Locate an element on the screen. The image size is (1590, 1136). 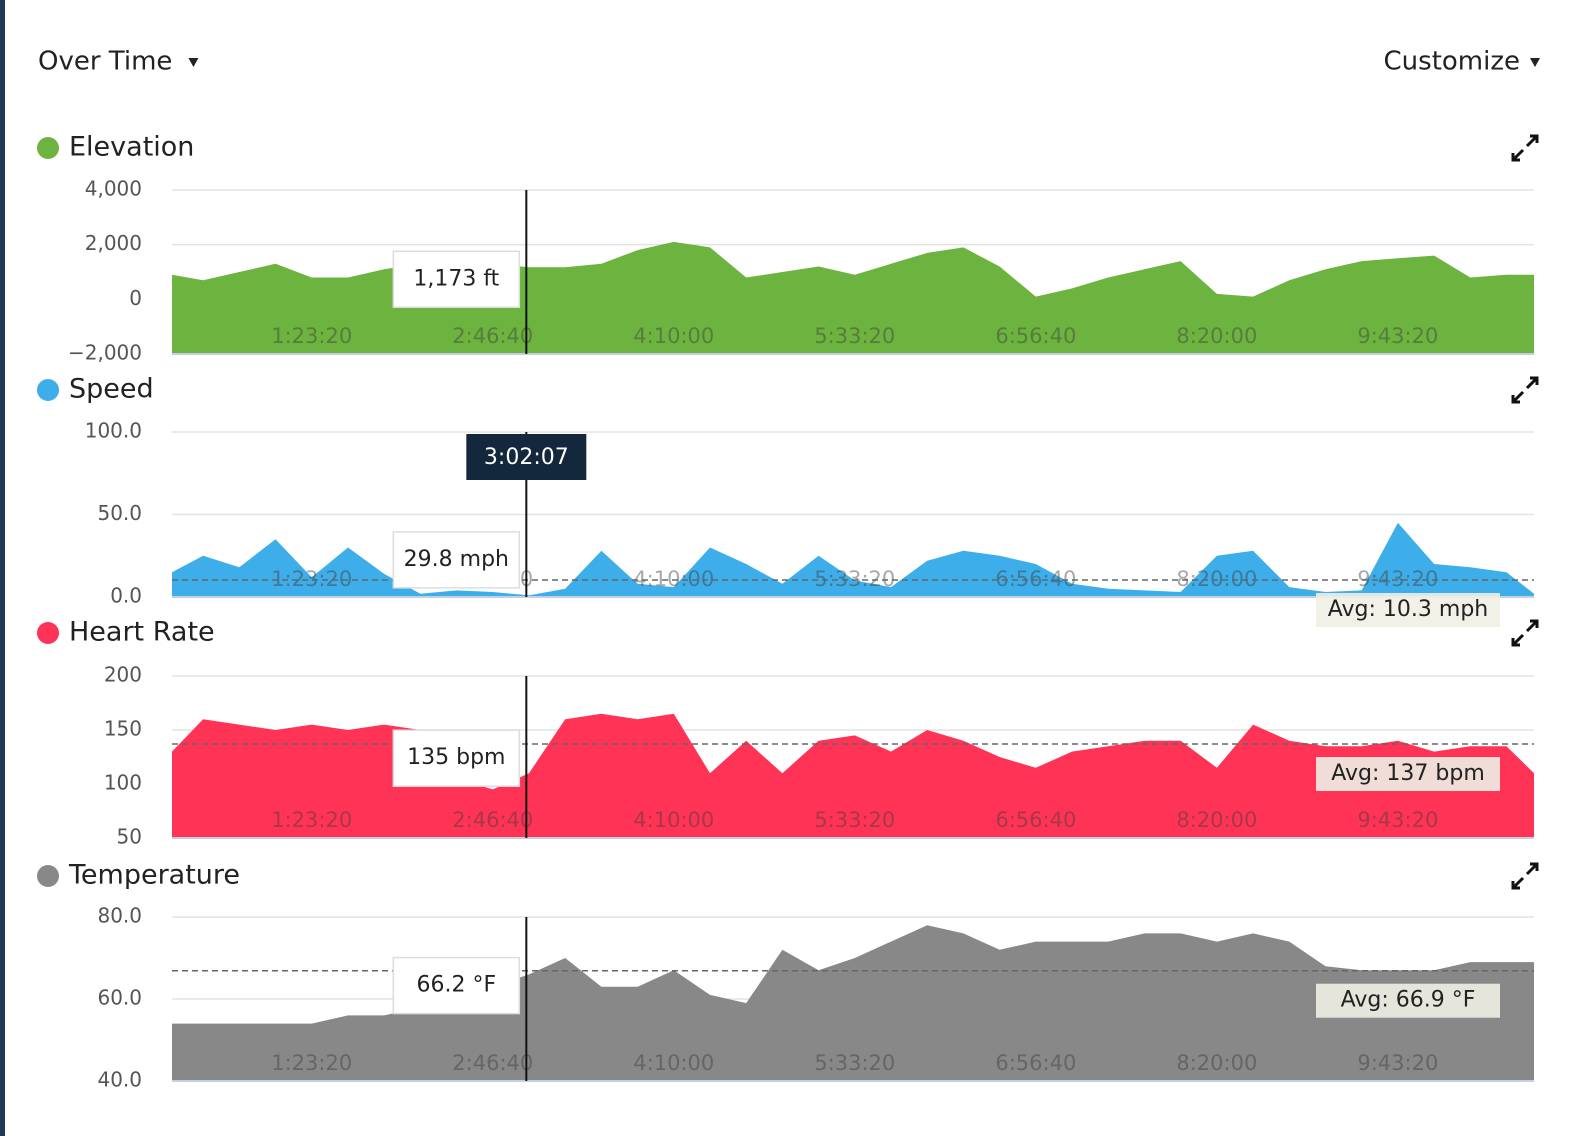
readout-label: 135 bpm is located at coordinates (456, 757).